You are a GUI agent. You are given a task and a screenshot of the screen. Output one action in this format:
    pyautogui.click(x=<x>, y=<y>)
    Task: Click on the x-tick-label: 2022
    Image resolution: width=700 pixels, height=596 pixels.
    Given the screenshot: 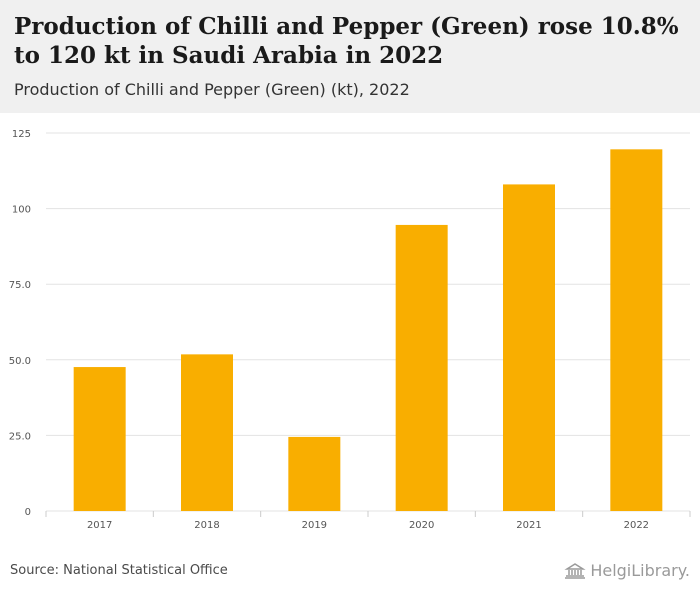 What is the action you would take?
    pyautogui.click(x=636, y=525)
    